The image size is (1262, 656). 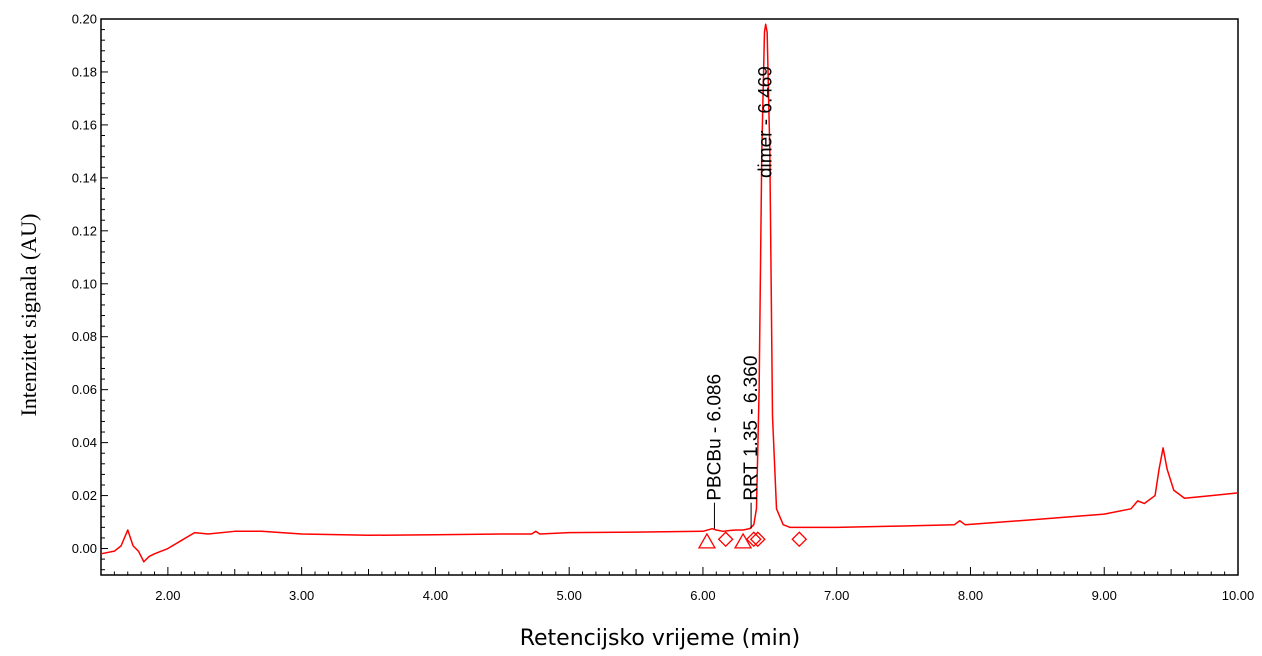 I want to click on x-axis-title: Retencijsko vrijeme (min), so click(x=660, y=638).